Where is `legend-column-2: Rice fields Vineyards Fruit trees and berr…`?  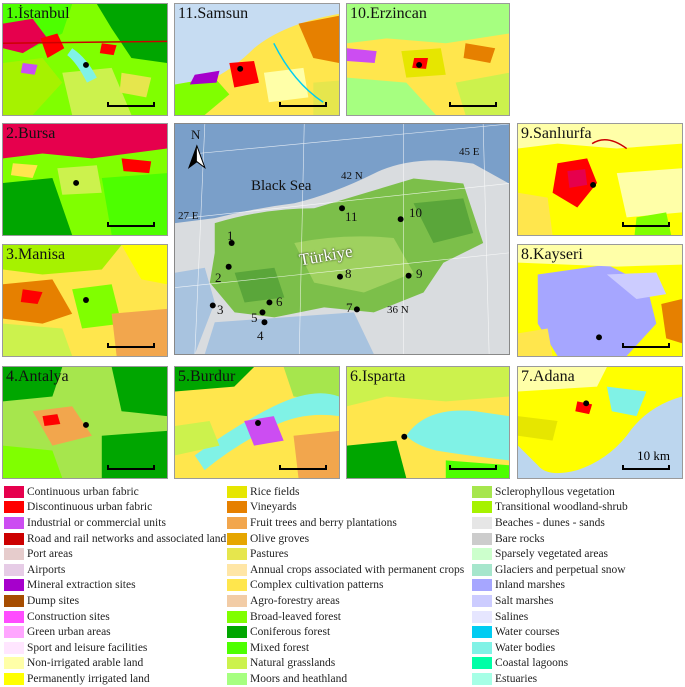
legend-column-2: Rice fields Vineyards Fruit trees and berr… is located at coordinates (345, 585).